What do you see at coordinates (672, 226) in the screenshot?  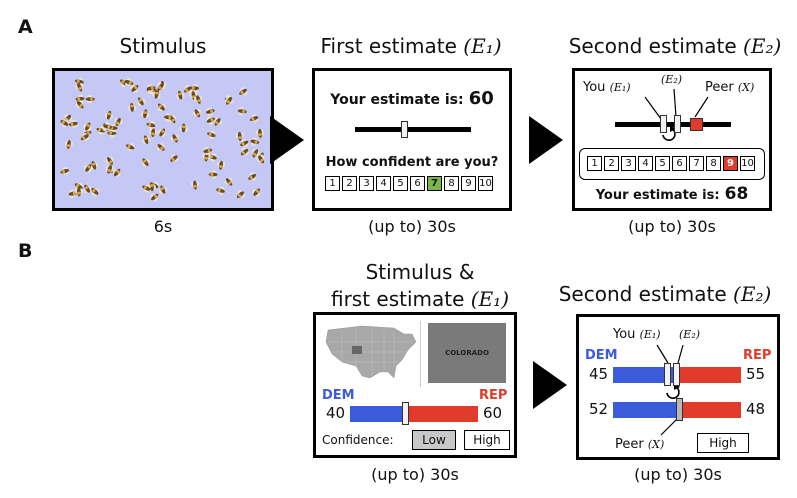 I see `second-estimate-duration: (up to) 30s` at bounding box center [672, 226].